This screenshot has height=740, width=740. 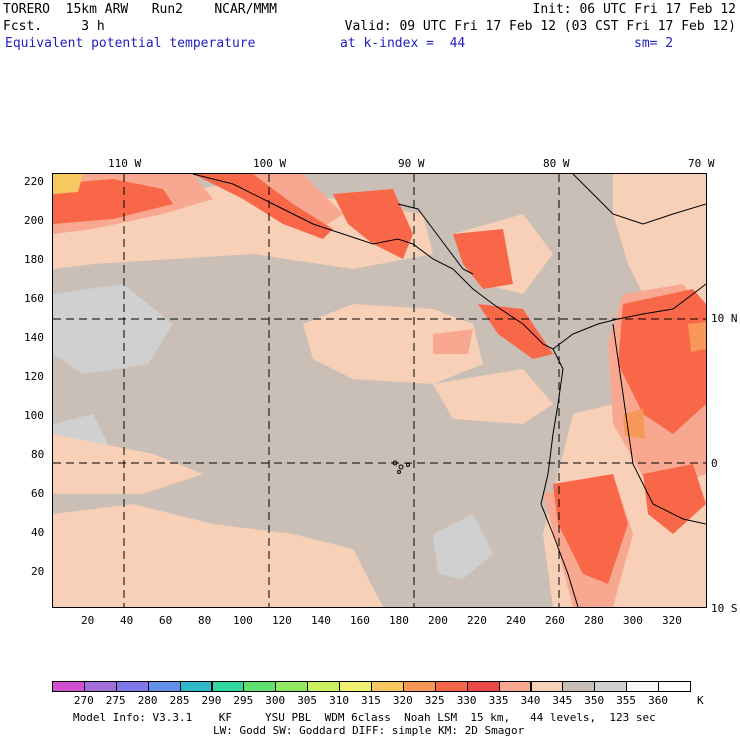 What do you see at coordinates (411, 163) in the screenshot?
I see `lon-label-90w: 90 W` at bounding box center [411, 163].